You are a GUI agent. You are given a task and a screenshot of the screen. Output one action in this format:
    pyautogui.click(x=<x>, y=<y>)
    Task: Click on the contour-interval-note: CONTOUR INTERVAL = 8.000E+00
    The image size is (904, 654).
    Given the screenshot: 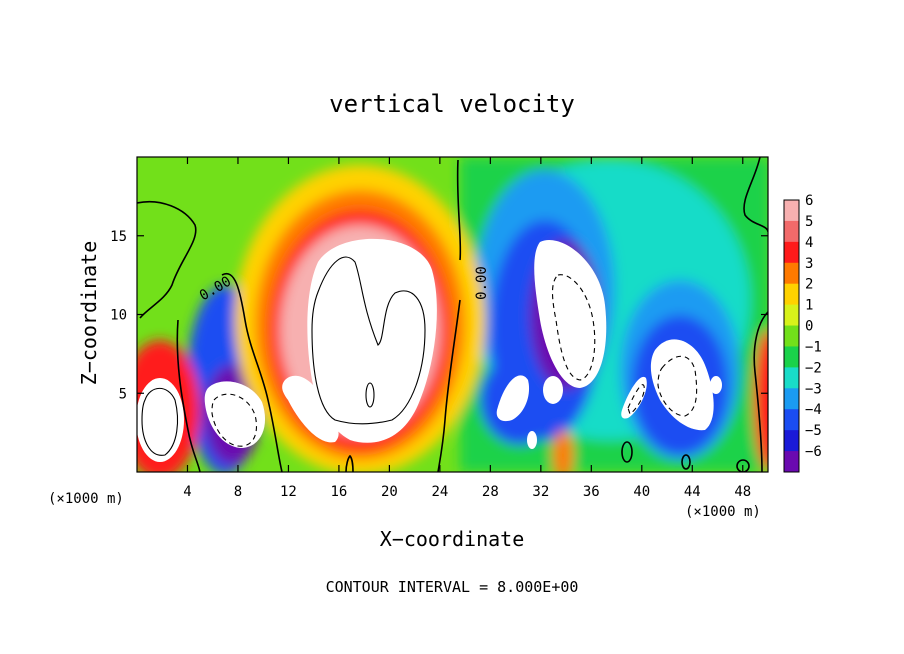 What is the action you would take?
    pyautogui.click(x=452, y=587)
    